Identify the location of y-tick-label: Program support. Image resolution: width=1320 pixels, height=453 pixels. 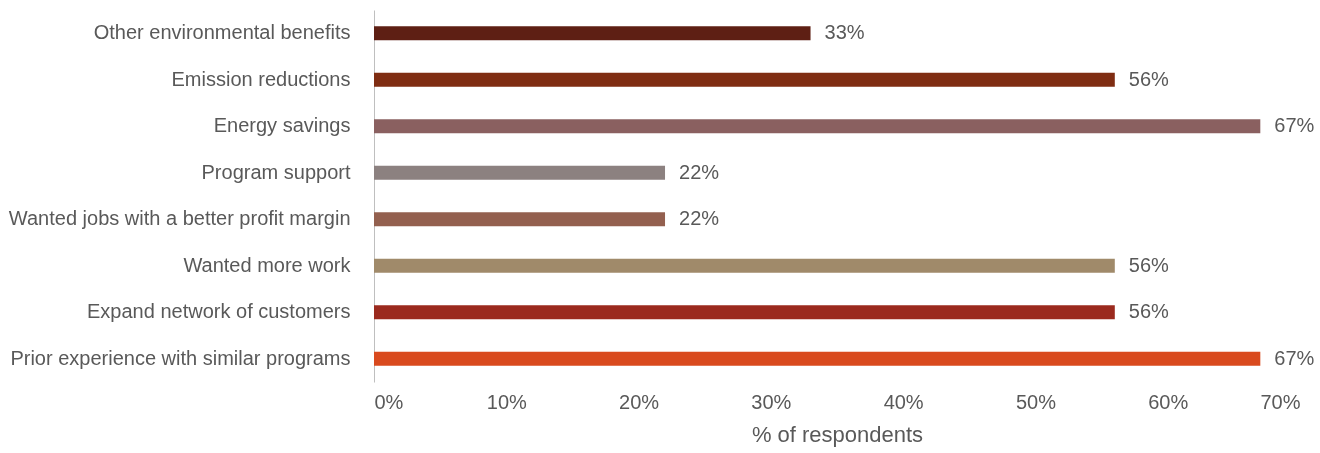
(276, 171).